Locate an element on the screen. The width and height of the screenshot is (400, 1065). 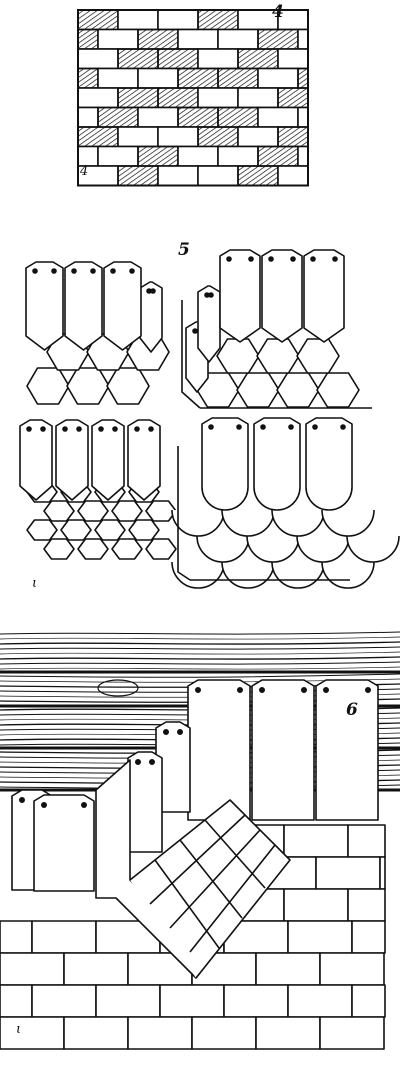
figure-4-number: 4 is located at coordinates (278, 12).